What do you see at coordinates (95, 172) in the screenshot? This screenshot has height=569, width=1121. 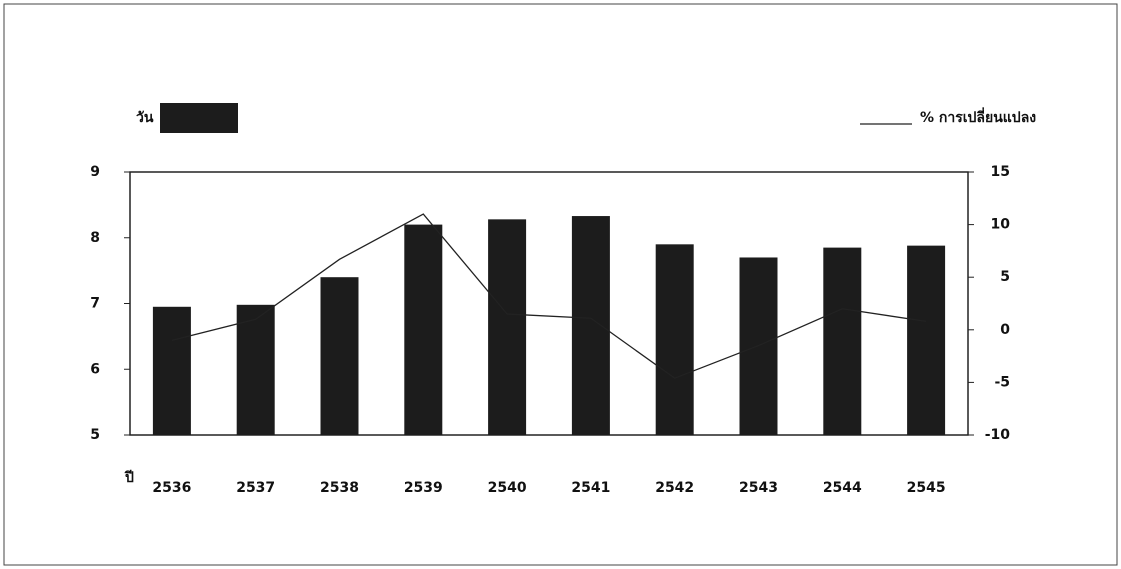 I see `y-tick-label: 9` at bounding box center [95, 172].